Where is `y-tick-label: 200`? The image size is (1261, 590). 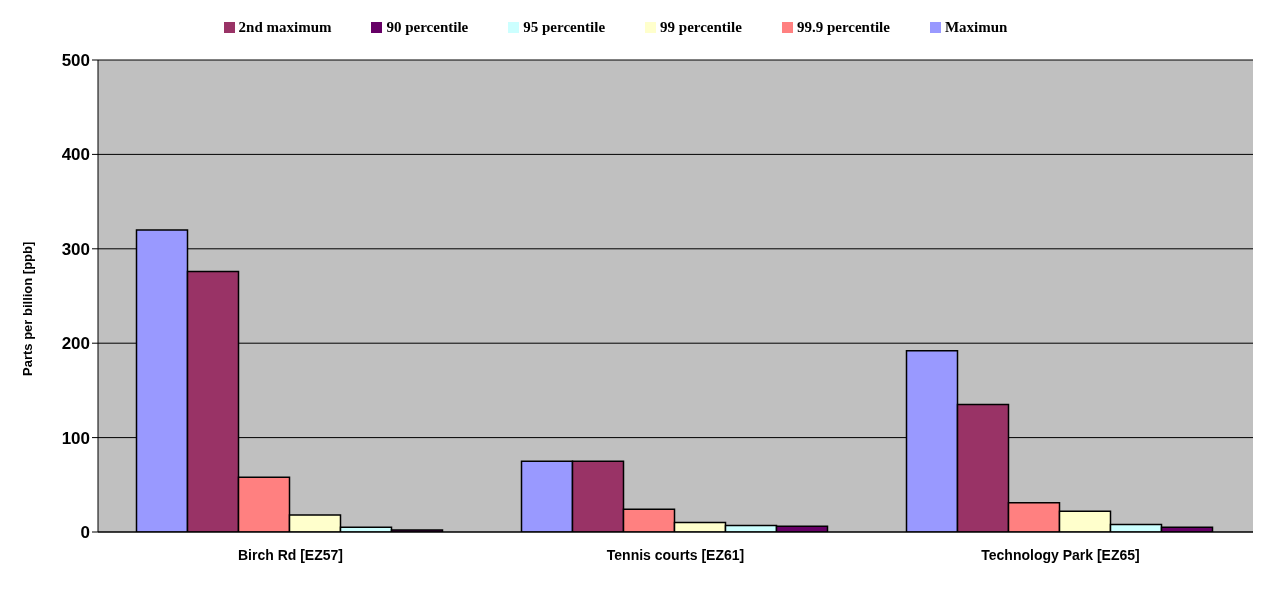 y-tick-label: 200 is located at coordinates (75, 344).